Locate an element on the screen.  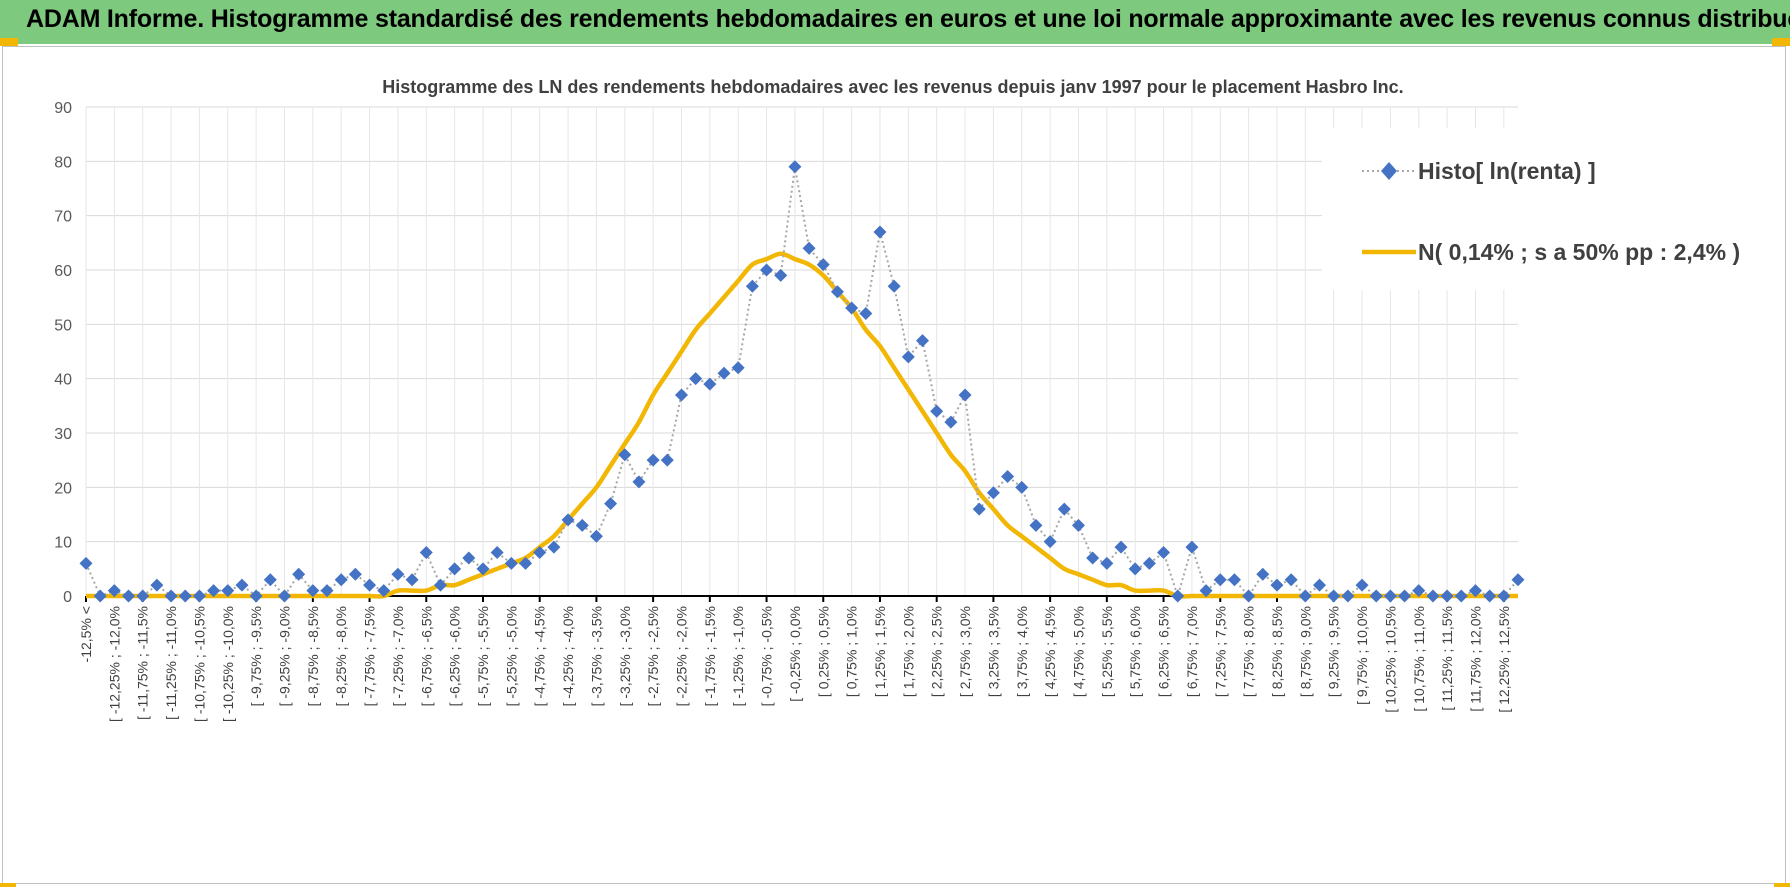
x-tick-label: [ -7,25% ; -7,0% is located at coordinates (398, 656).